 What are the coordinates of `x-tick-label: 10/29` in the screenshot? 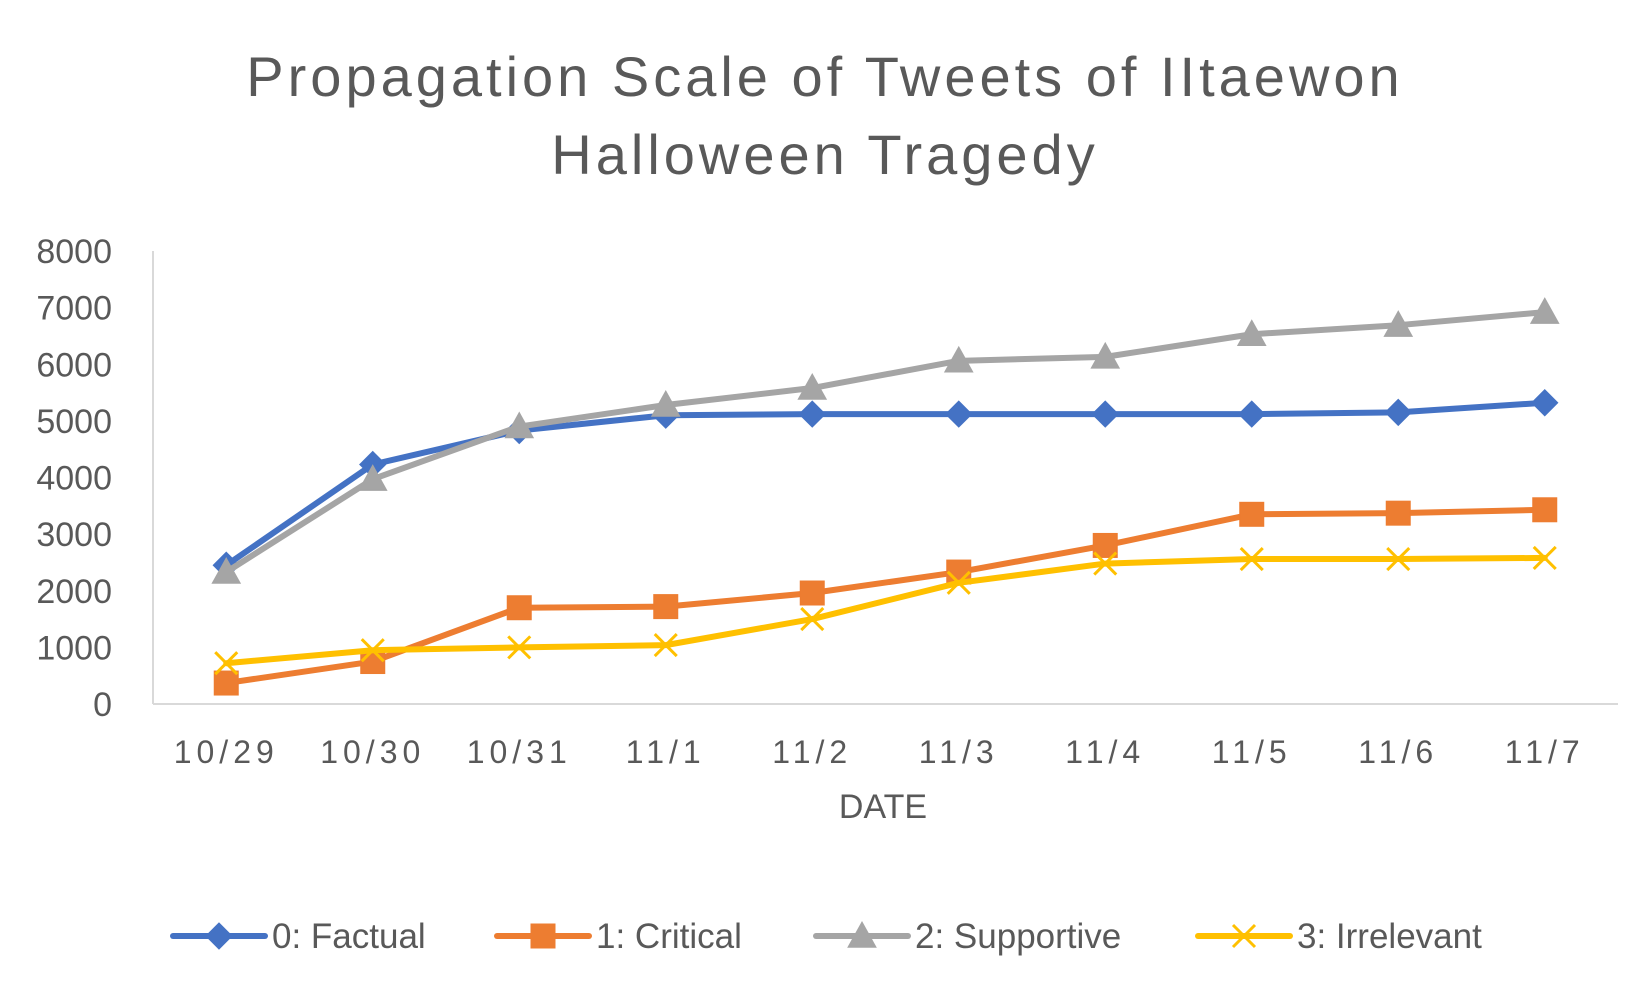 It's located at (226, 752).